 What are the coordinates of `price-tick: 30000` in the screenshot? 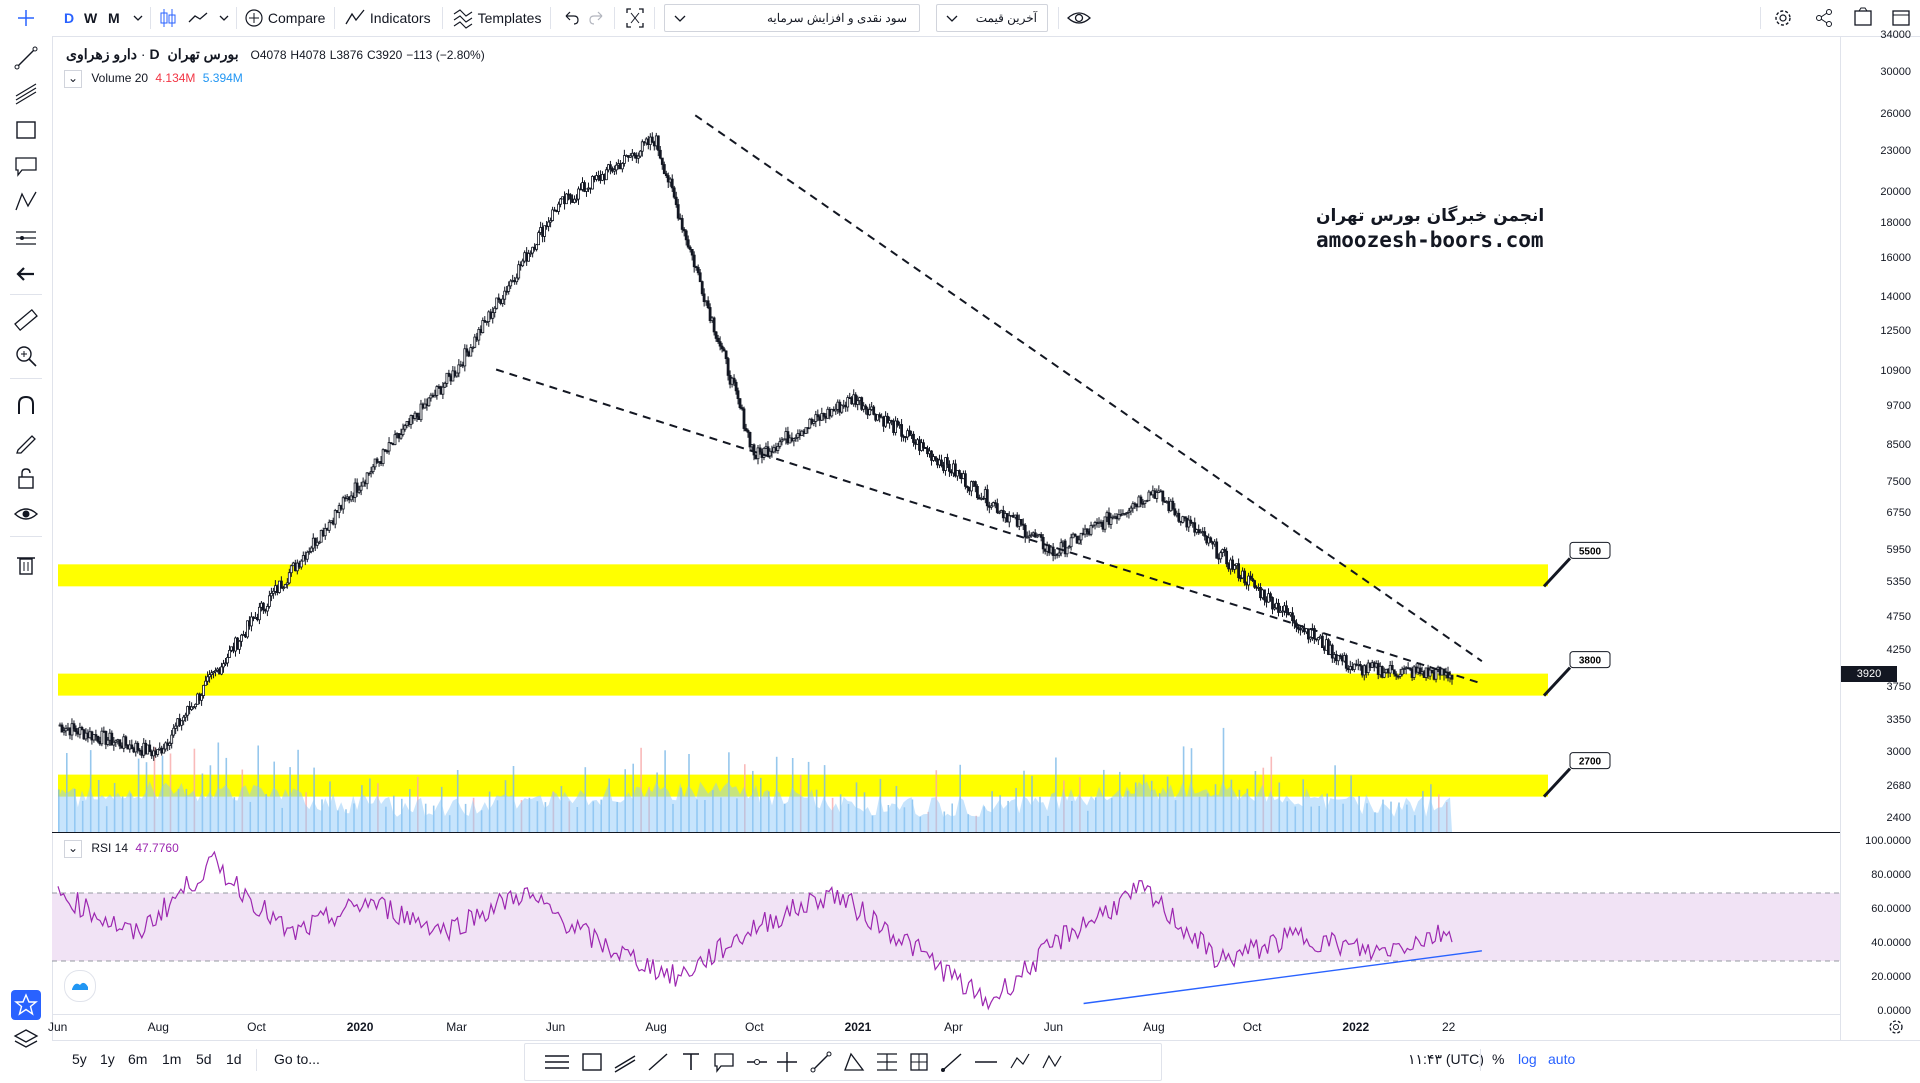 It's located at (1895, 71).